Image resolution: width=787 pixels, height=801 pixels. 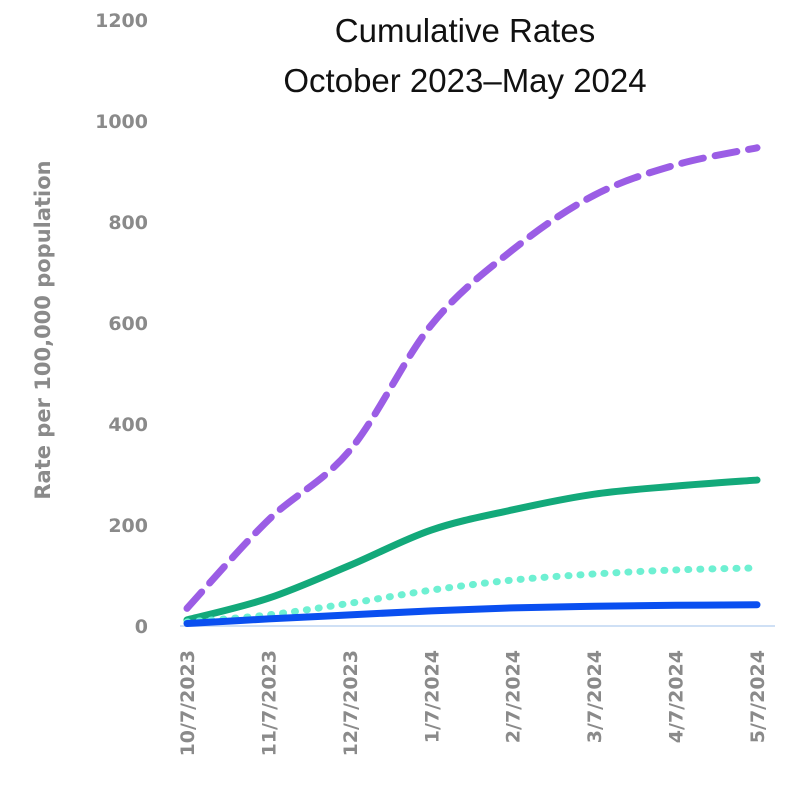 I want to click on x-tick-label: 2/7/2024, so click(x=514, y=696).